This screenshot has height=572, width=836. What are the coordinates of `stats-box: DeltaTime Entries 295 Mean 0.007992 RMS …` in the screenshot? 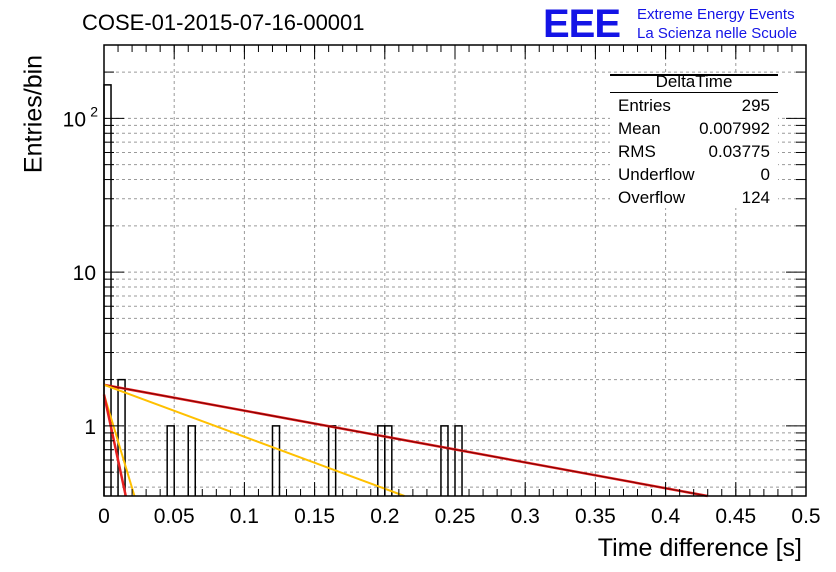 It's located at (694, 141).